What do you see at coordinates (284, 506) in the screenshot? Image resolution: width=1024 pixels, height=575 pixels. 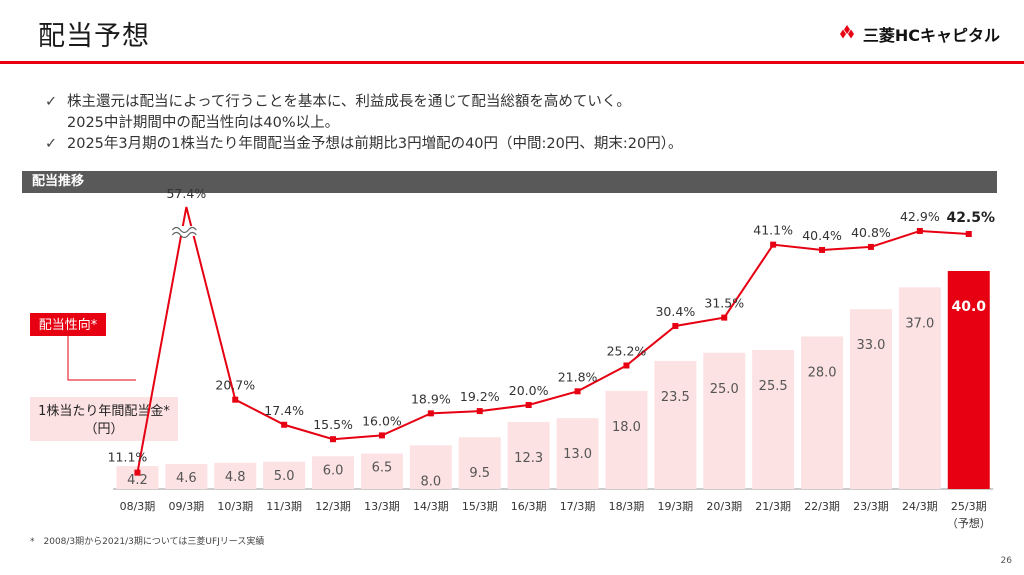 I see `x-tick-label: 11/3期` at bounding box center [284, 506].